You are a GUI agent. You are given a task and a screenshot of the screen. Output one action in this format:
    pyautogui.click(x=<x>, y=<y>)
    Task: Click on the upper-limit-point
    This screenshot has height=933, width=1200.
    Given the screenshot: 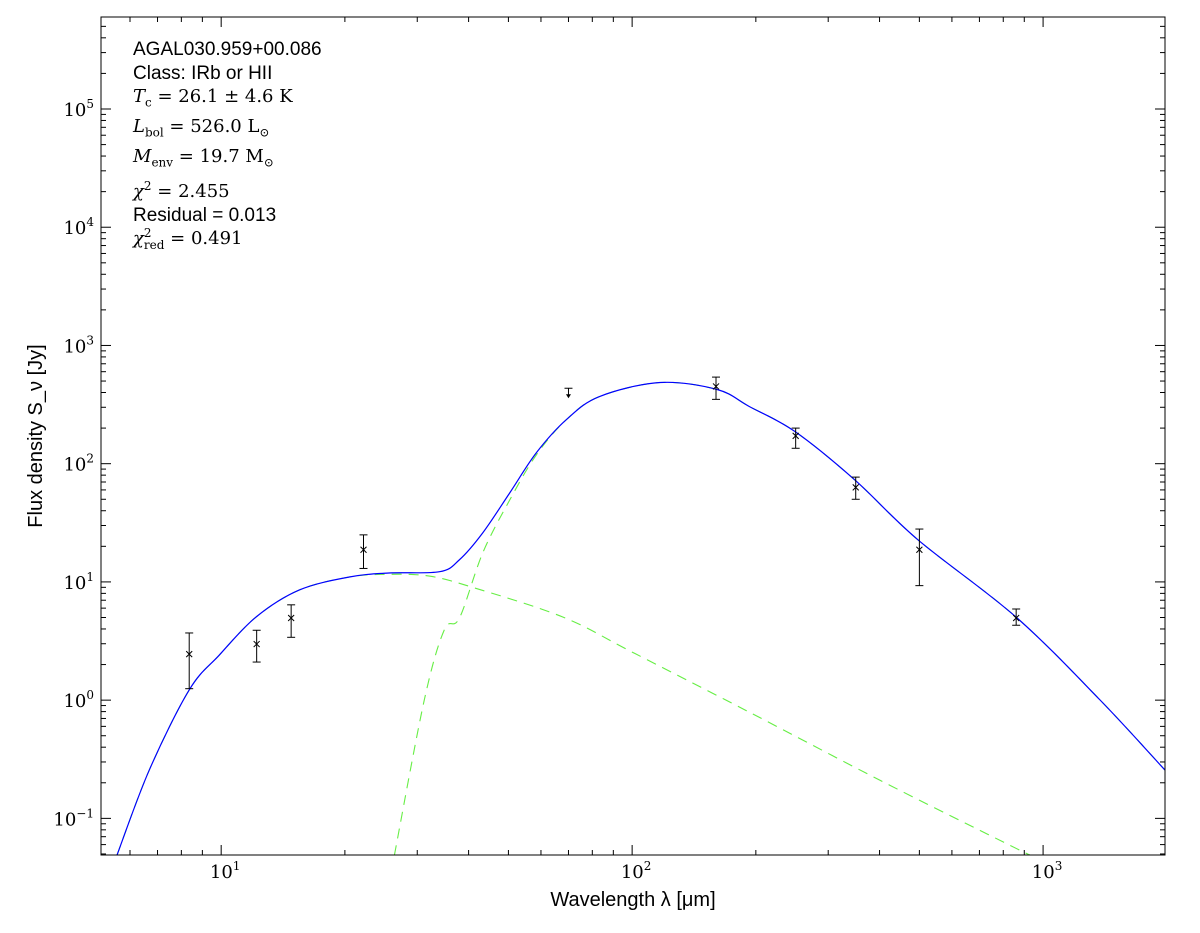 What is the action you would take?
    pyautogui.click(x=568, y=393)
    